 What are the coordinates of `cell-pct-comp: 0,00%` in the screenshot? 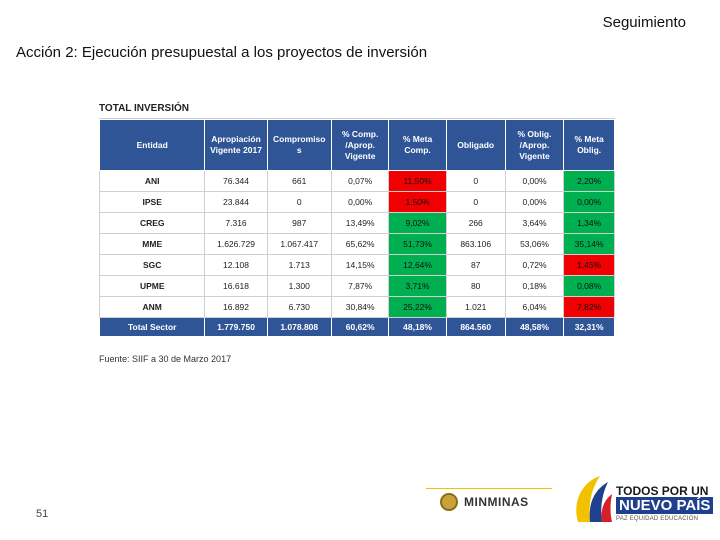 It's located at (360, 202).